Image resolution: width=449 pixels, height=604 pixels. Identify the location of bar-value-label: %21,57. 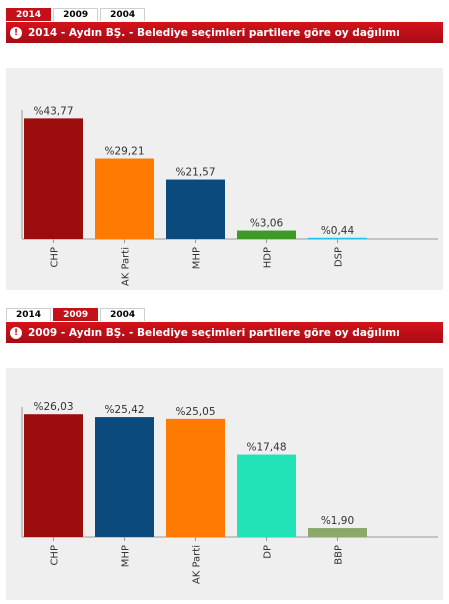
(195, 173).